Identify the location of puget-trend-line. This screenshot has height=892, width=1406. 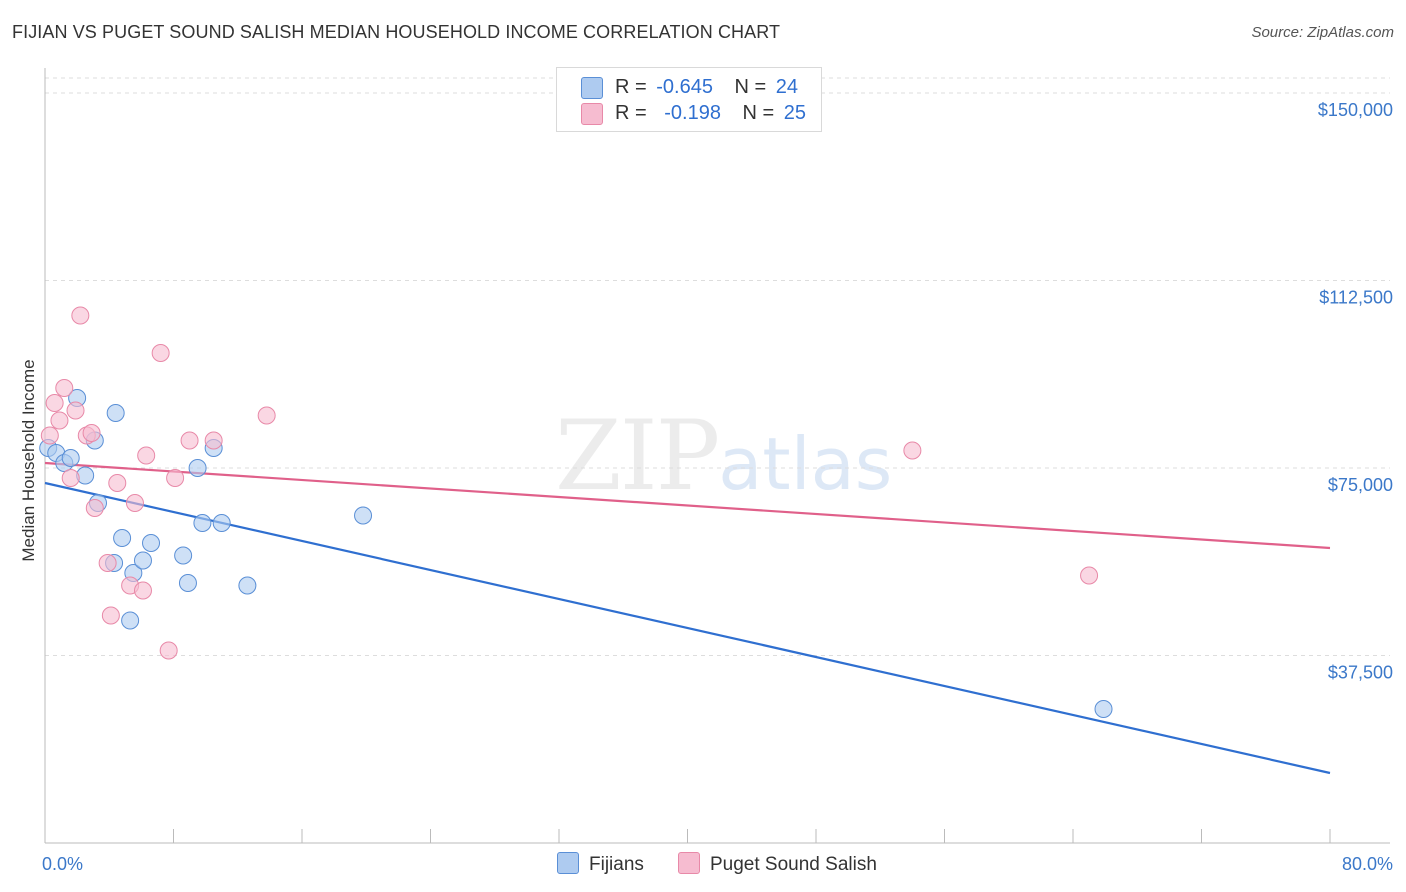
(687, 505).